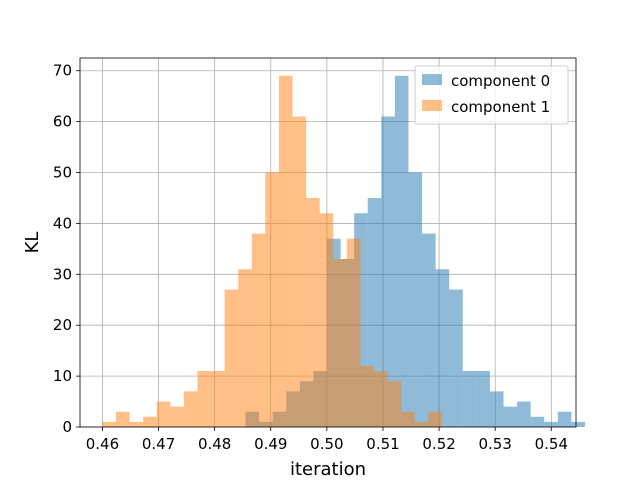 This screenshot has height=480, width=640. Describe the element at coordinates (382, 444) in the screenshot. I see `x-tick-label: 0.51` at that location.